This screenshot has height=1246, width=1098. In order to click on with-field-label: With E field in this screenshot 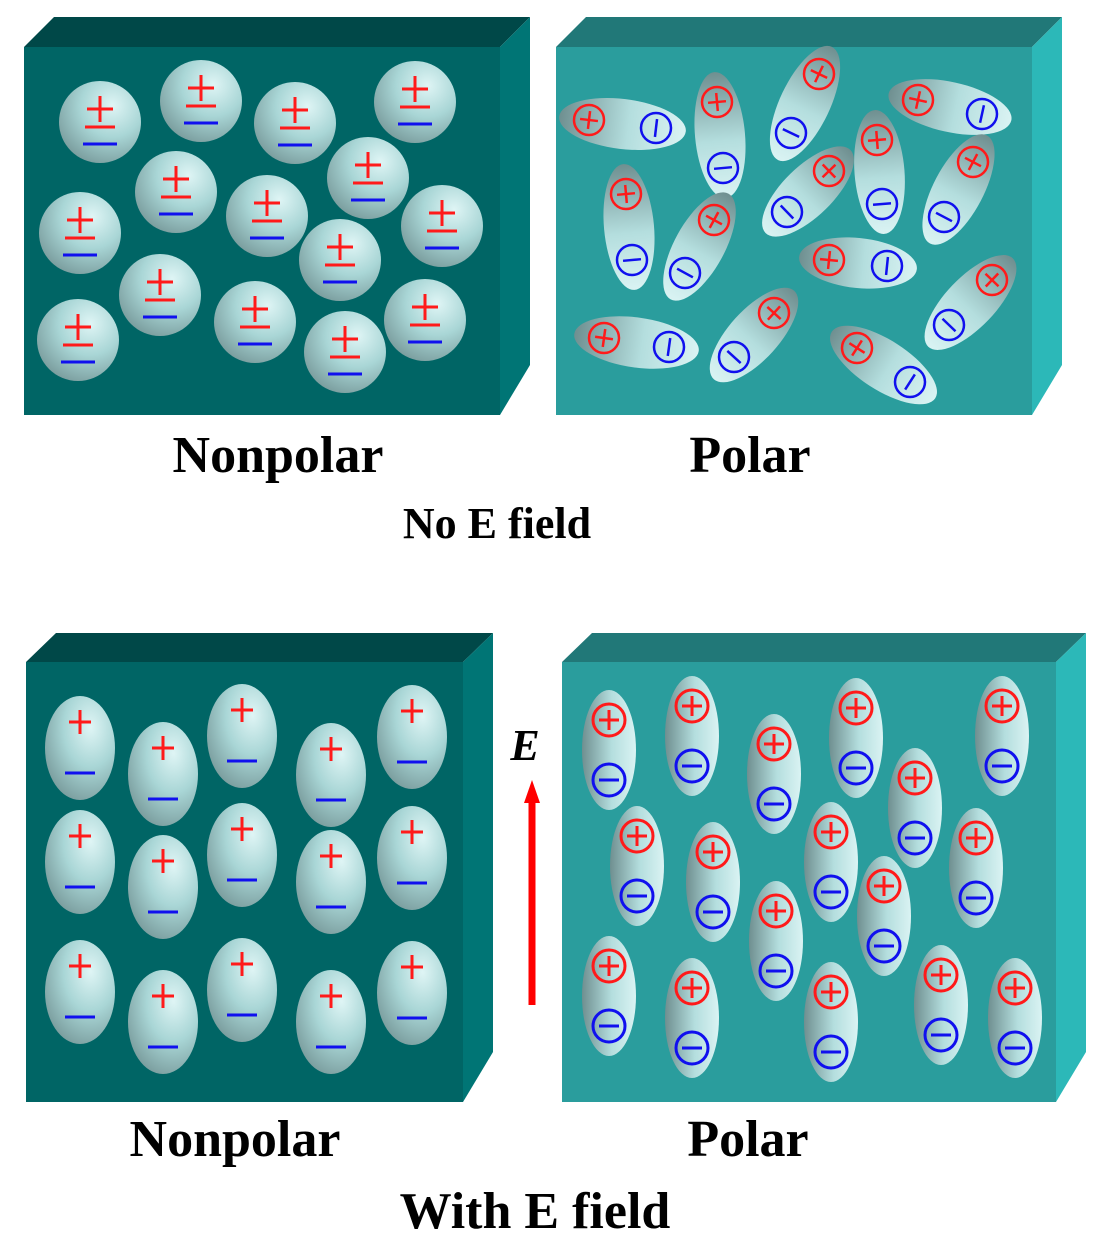, I will do `click(535, 1211)`.